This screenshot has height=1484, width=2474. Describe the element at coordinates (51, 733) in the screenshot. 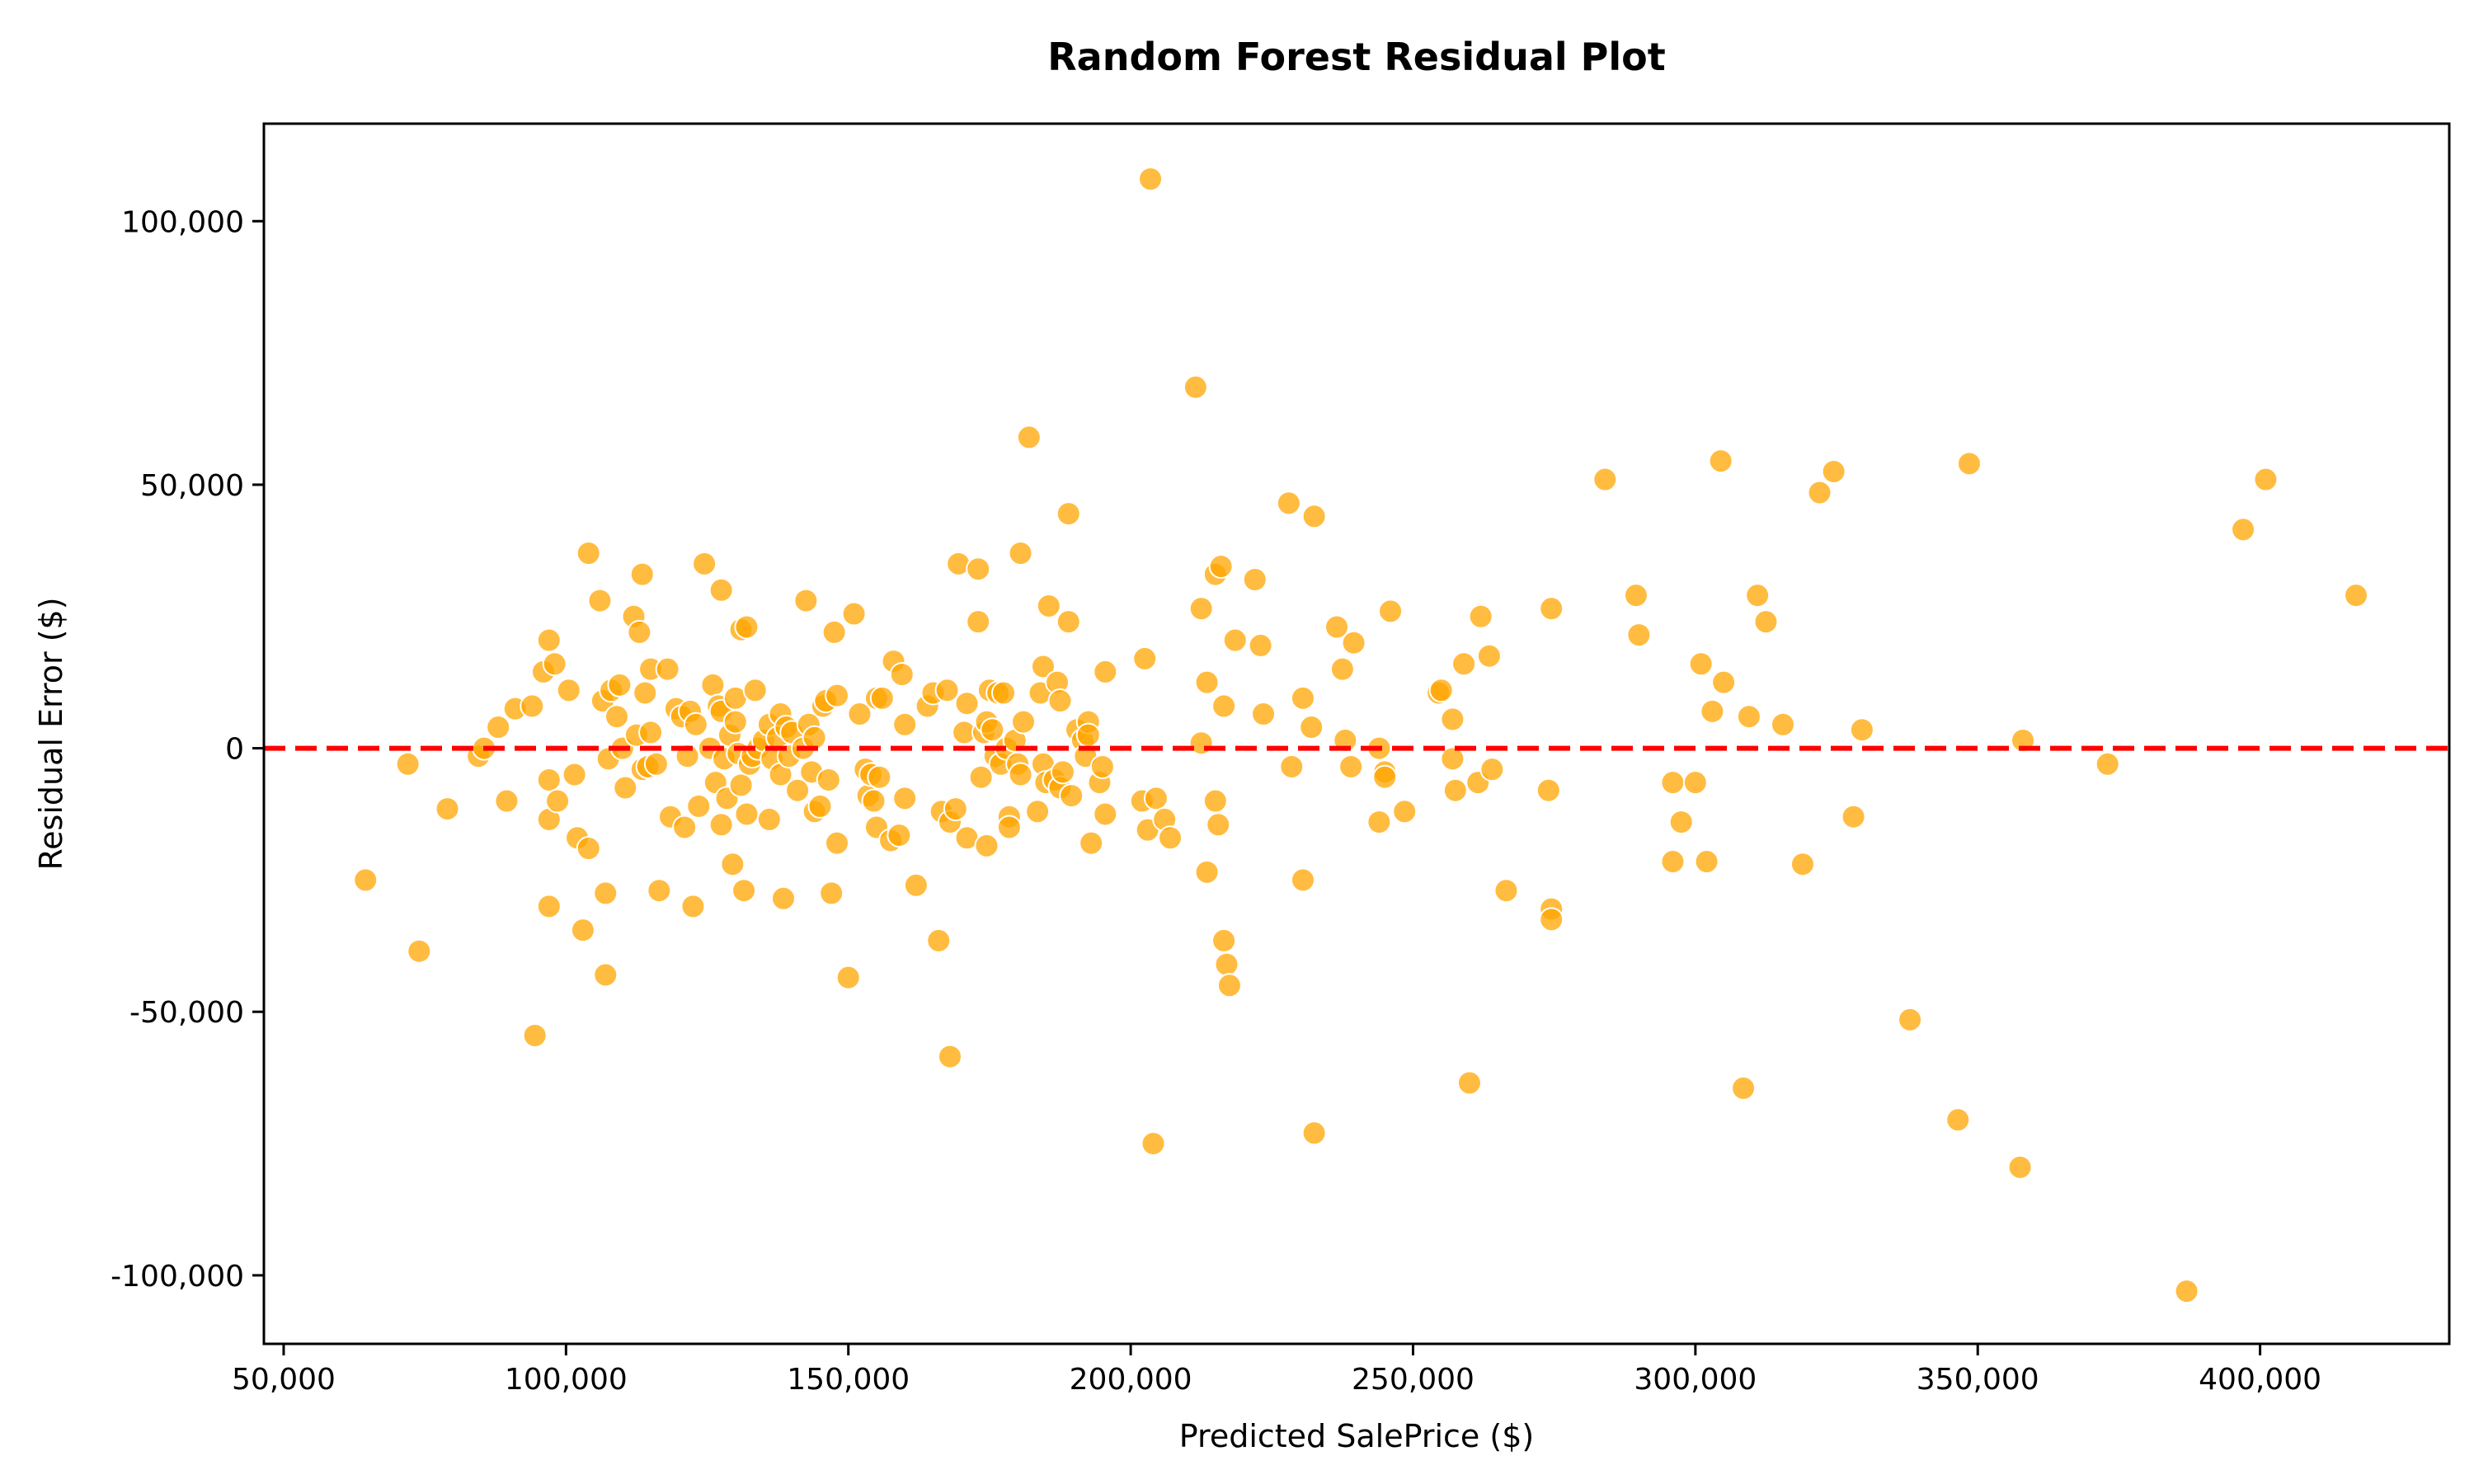

I see `y-axis-label: Residual Error ($)` at that location.